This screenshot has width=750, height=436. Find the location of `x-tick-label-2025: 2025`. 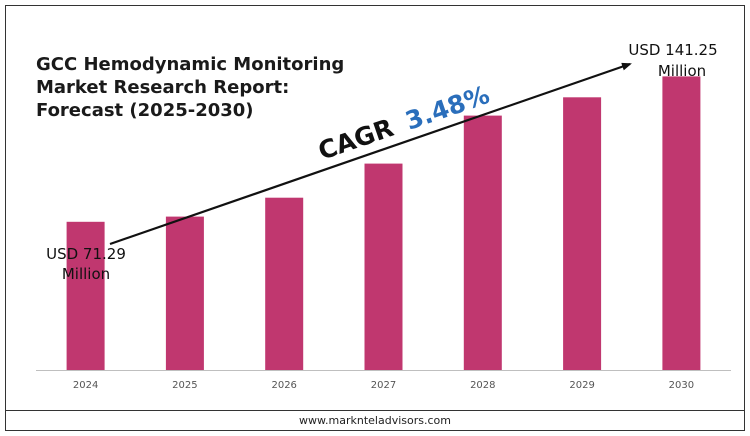

x-tick-label-2025: 2025 is located at coordinates (184, 385).